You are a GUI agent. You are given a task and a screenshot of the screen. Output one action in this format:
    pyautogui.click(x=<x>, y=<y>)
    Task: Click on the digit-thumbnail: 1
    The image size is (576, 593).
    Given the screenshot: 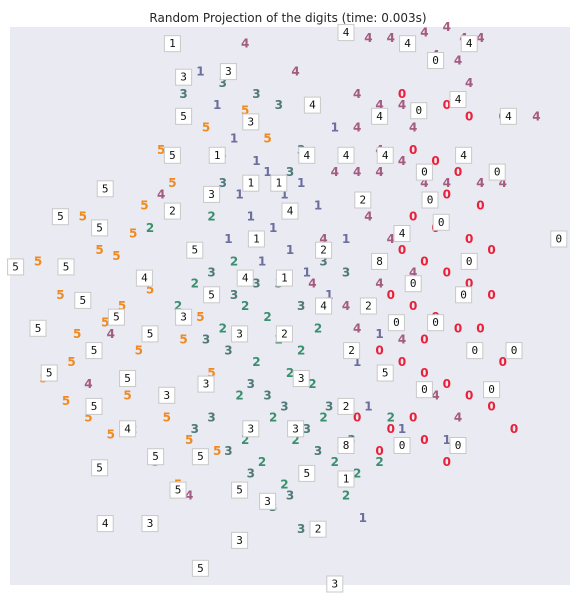 What is the action you would take?
    pyautogui.click(x=279, y=183)
    